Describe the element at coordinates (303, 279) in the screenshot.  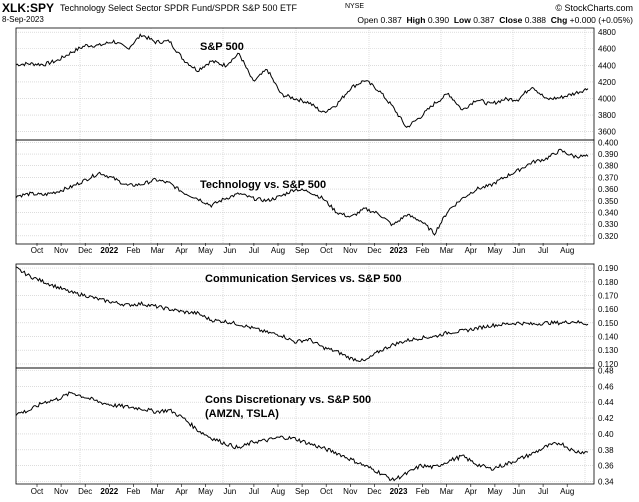
I see `panel-title: Communication Services vs. S&P 500` at that location.